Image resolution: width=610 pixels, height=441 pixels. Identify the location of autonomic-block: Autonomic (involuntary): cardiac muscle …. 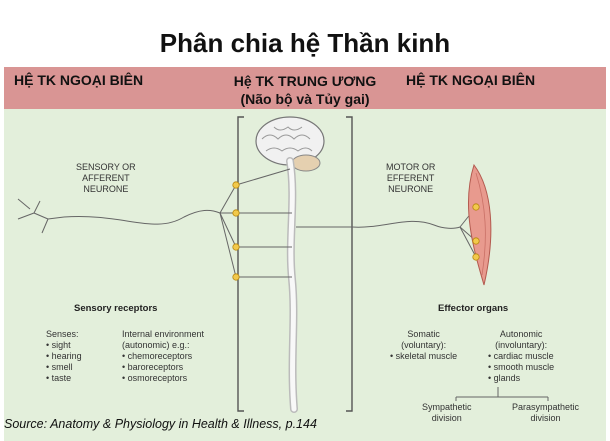
(521, 356).